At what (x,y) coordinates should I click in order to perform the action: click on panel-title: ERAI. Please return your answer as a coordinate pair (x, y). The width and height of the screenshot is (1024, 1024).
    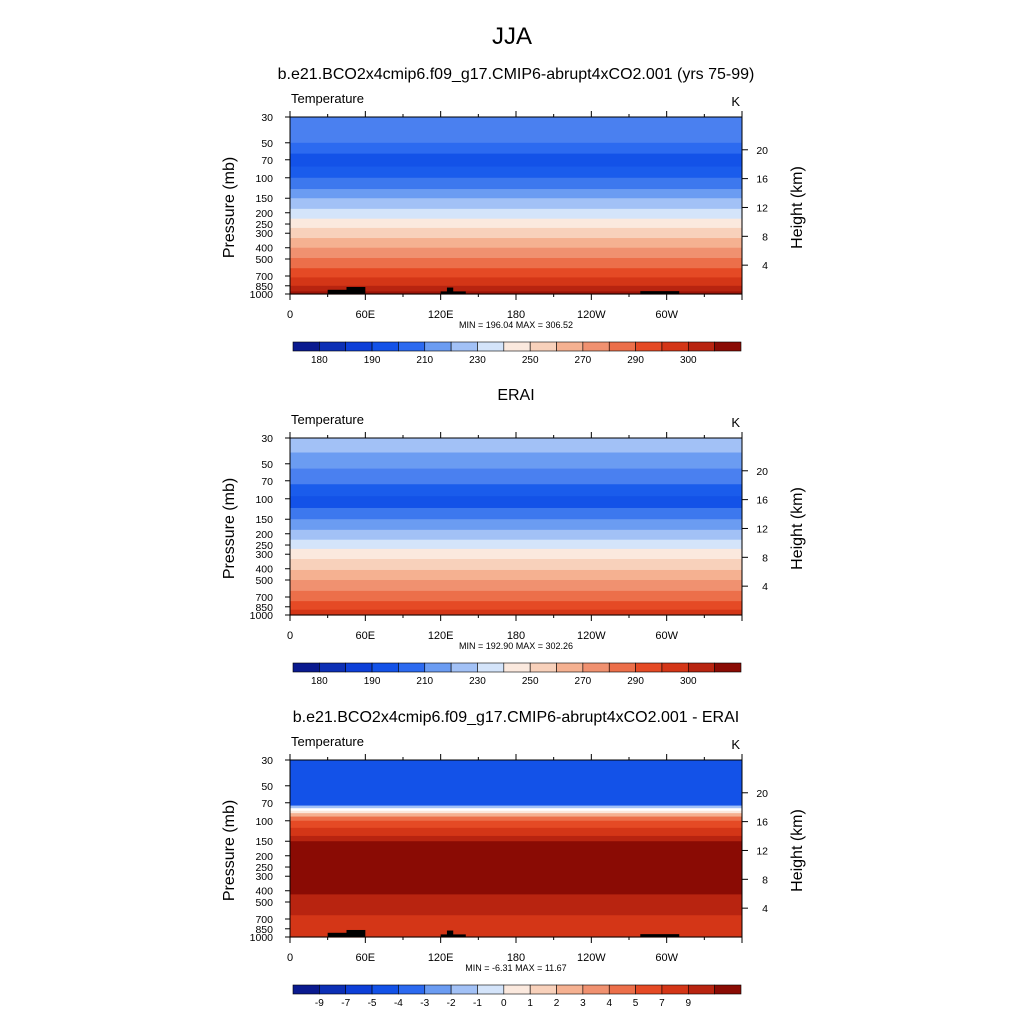
    Looking at the image, I should click on (515, 395).